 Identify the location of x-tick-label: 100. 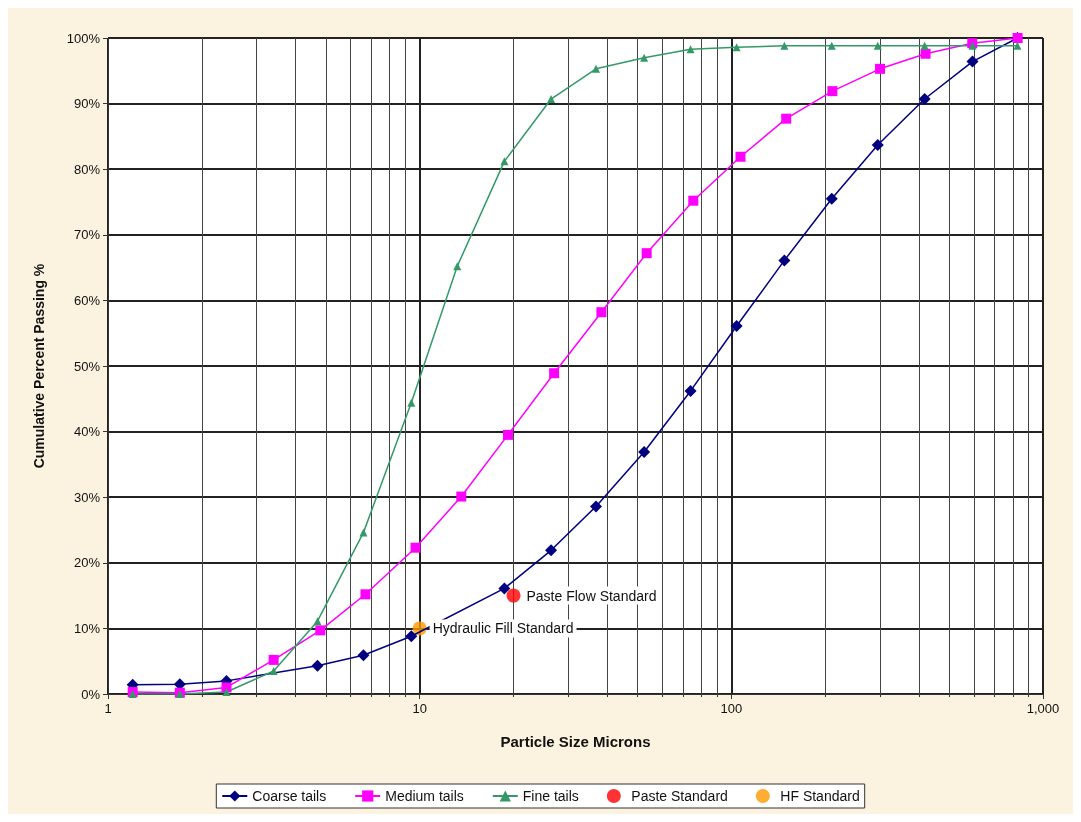
(731, 708).